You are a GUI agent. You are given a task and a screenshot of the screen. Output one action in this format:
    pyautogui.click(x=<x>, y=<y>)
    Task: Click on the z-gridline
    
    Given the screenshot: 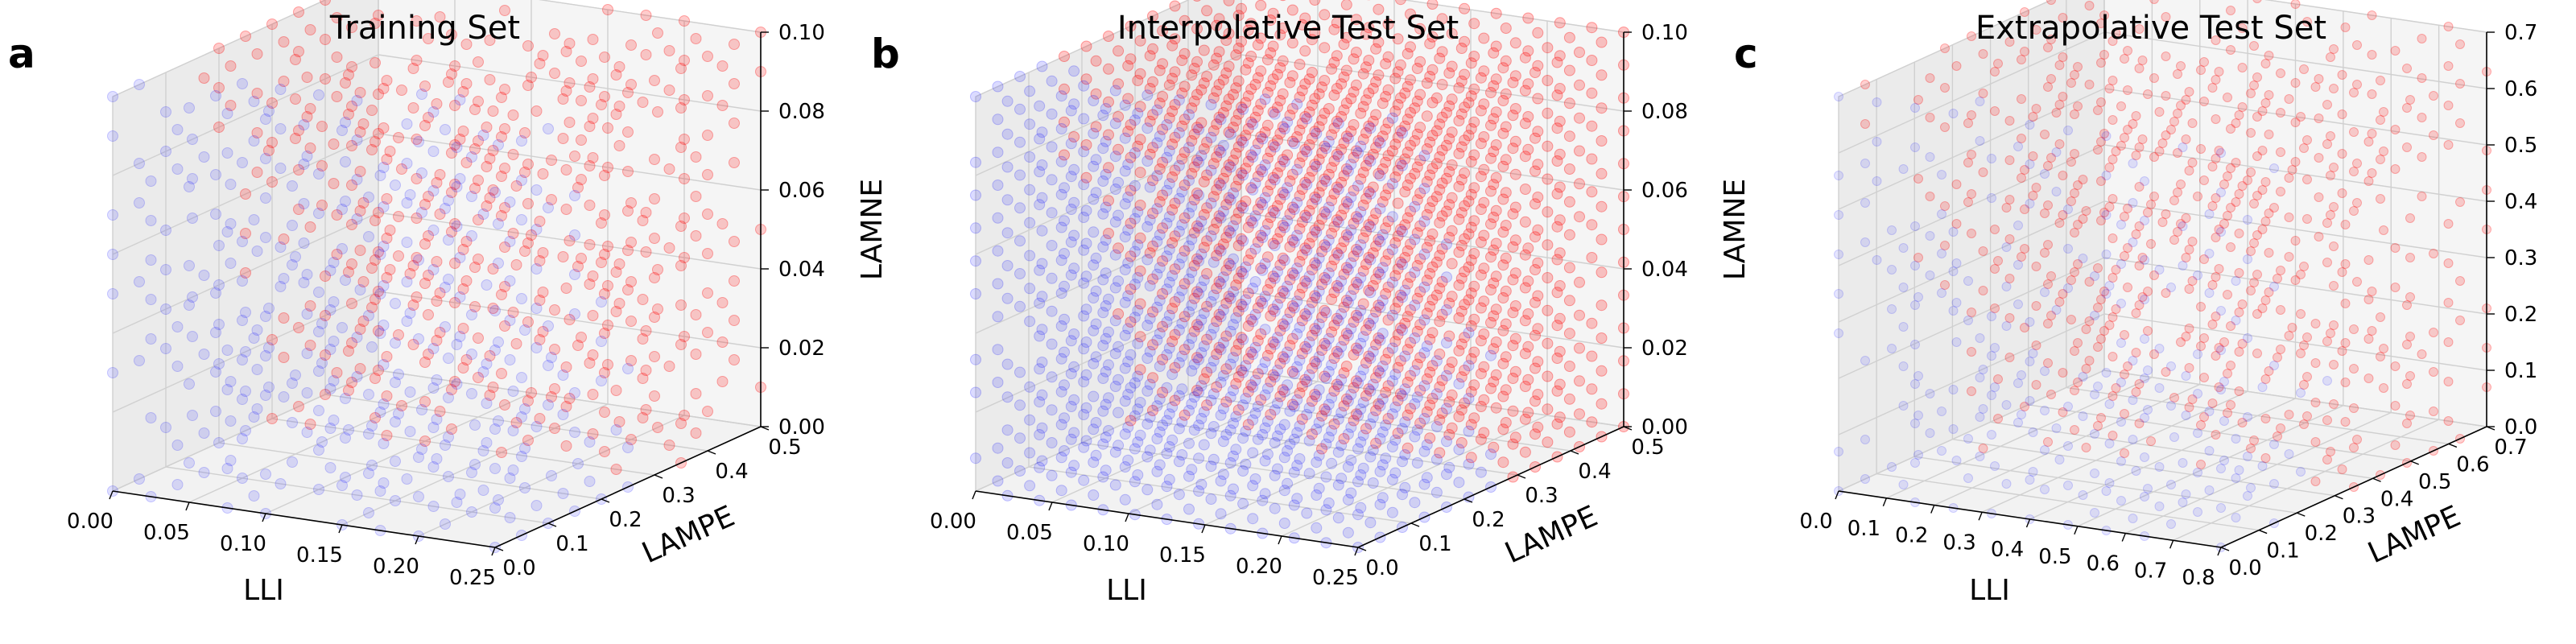 What is the action you would take?
    pyautogui.click(x=245, y=430)
    